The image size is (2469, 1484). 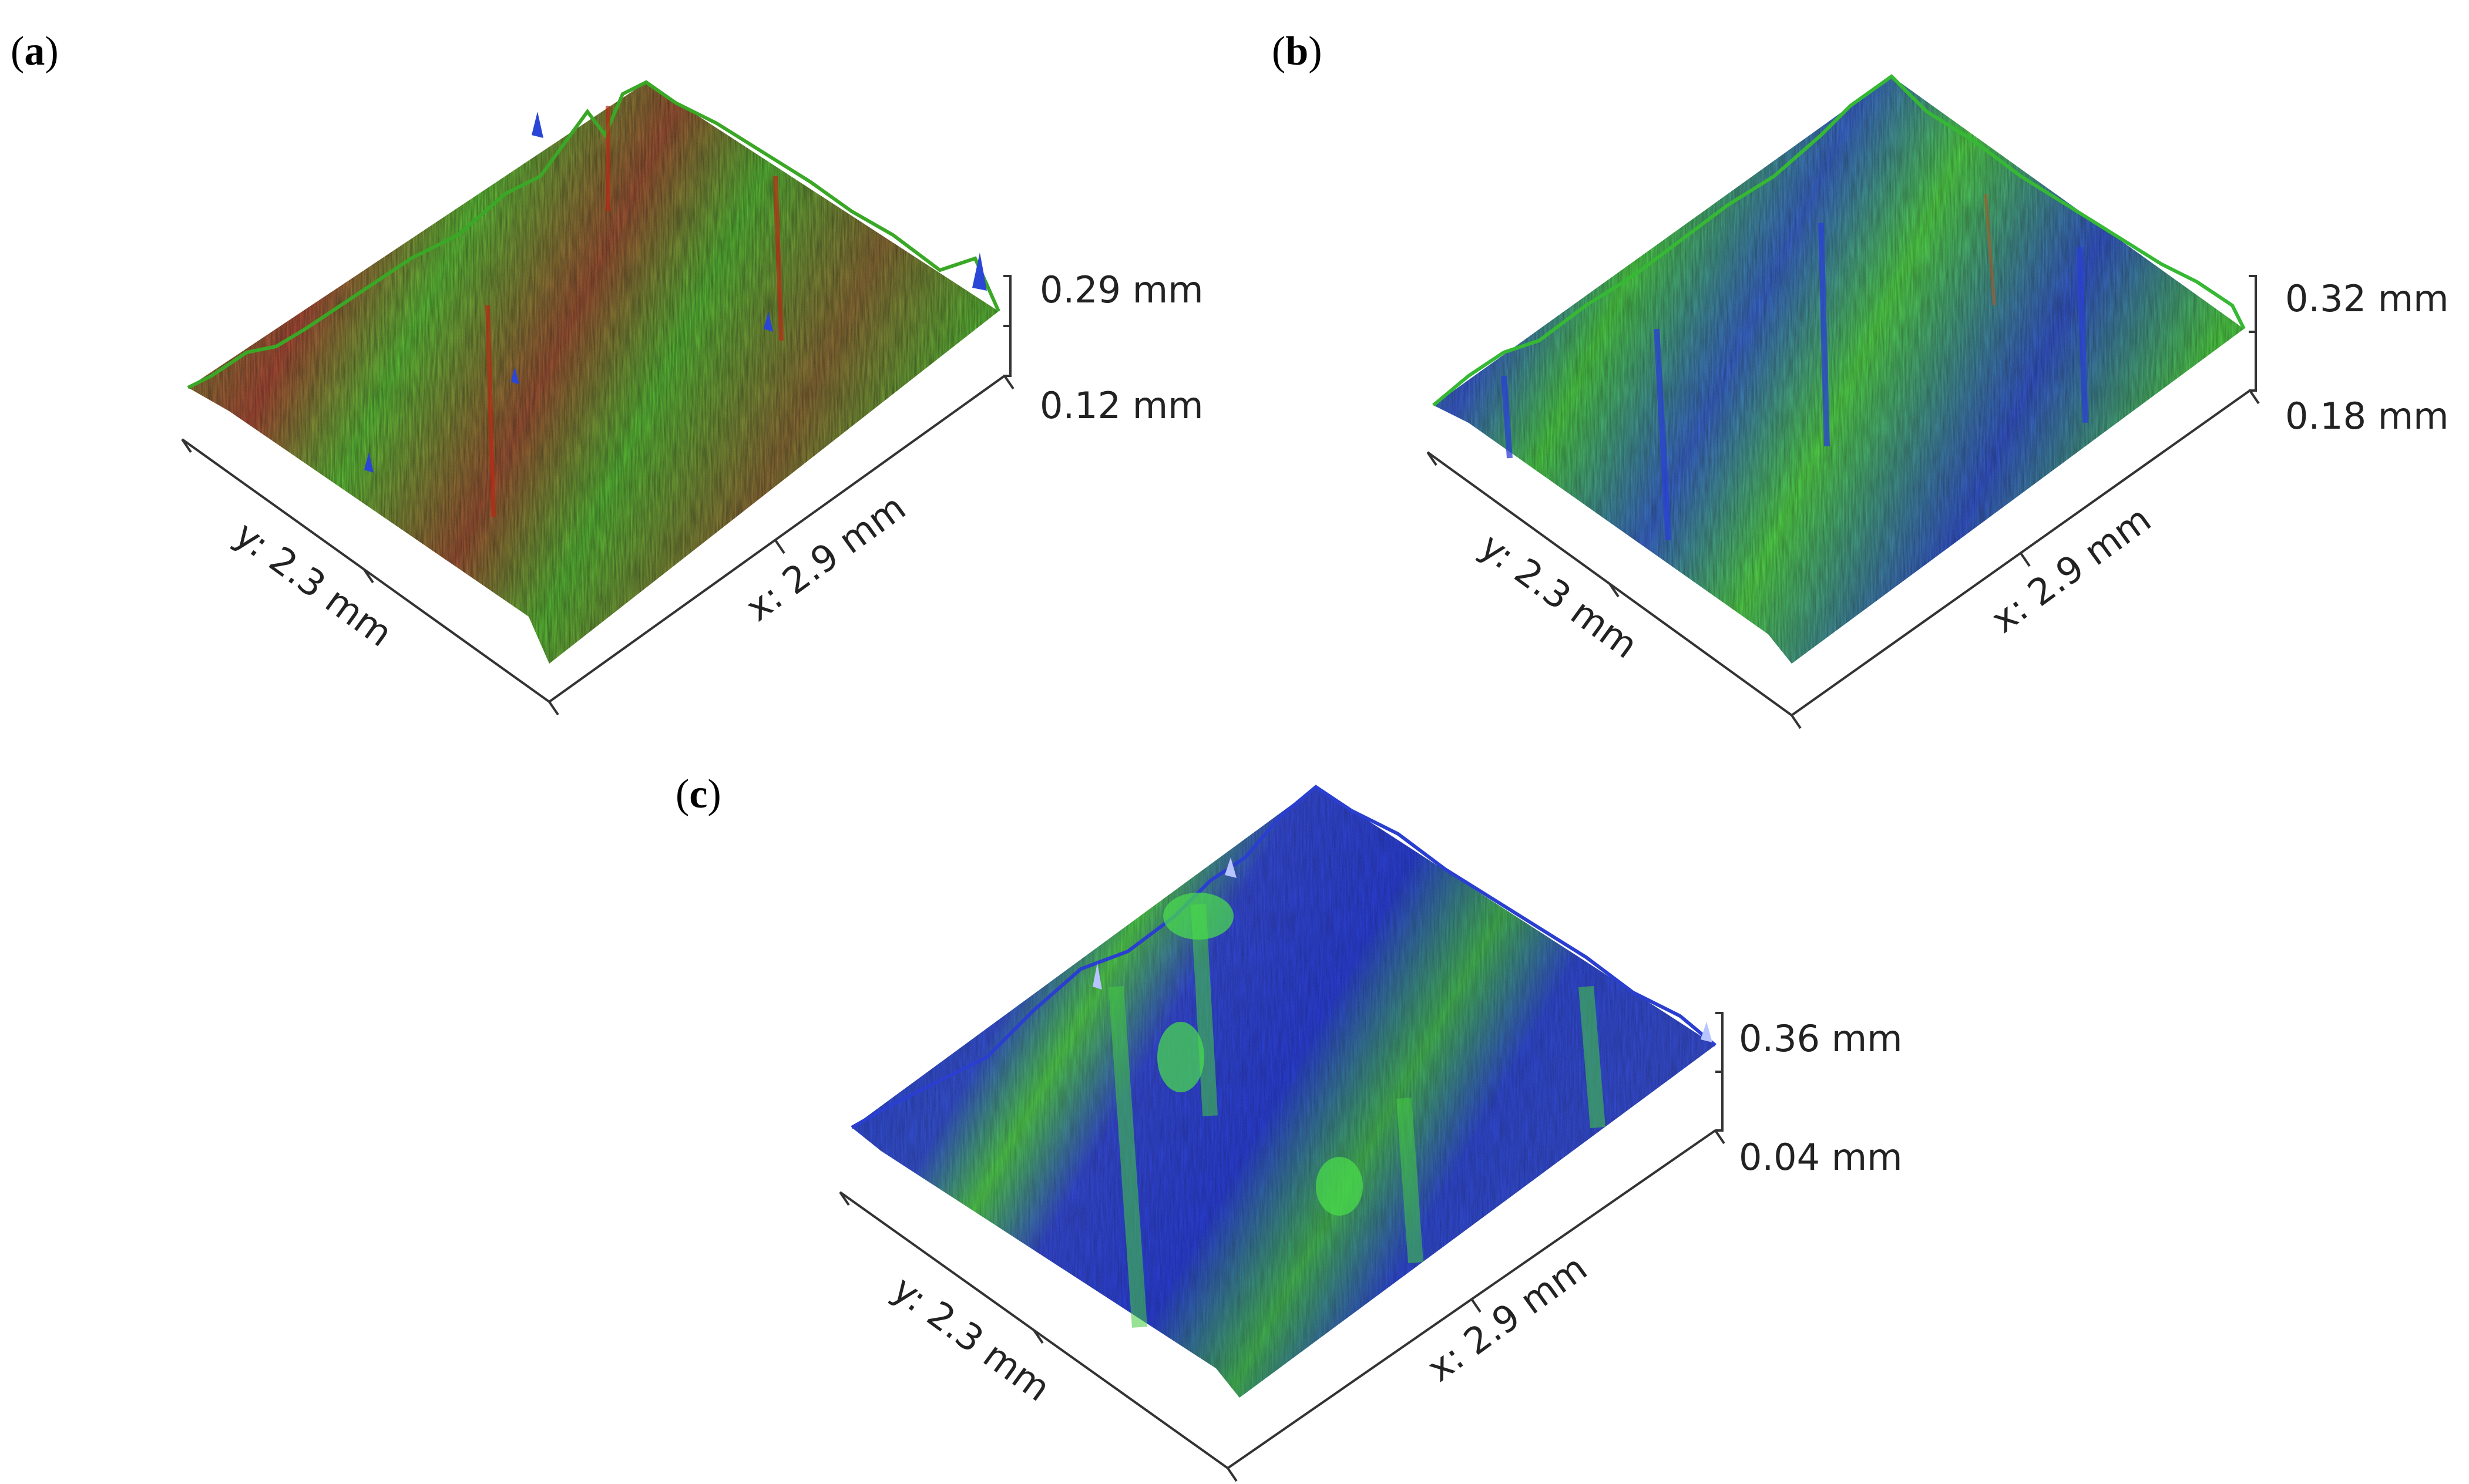 I want to click on surface-a-sheen, so click(x=593, y=373).